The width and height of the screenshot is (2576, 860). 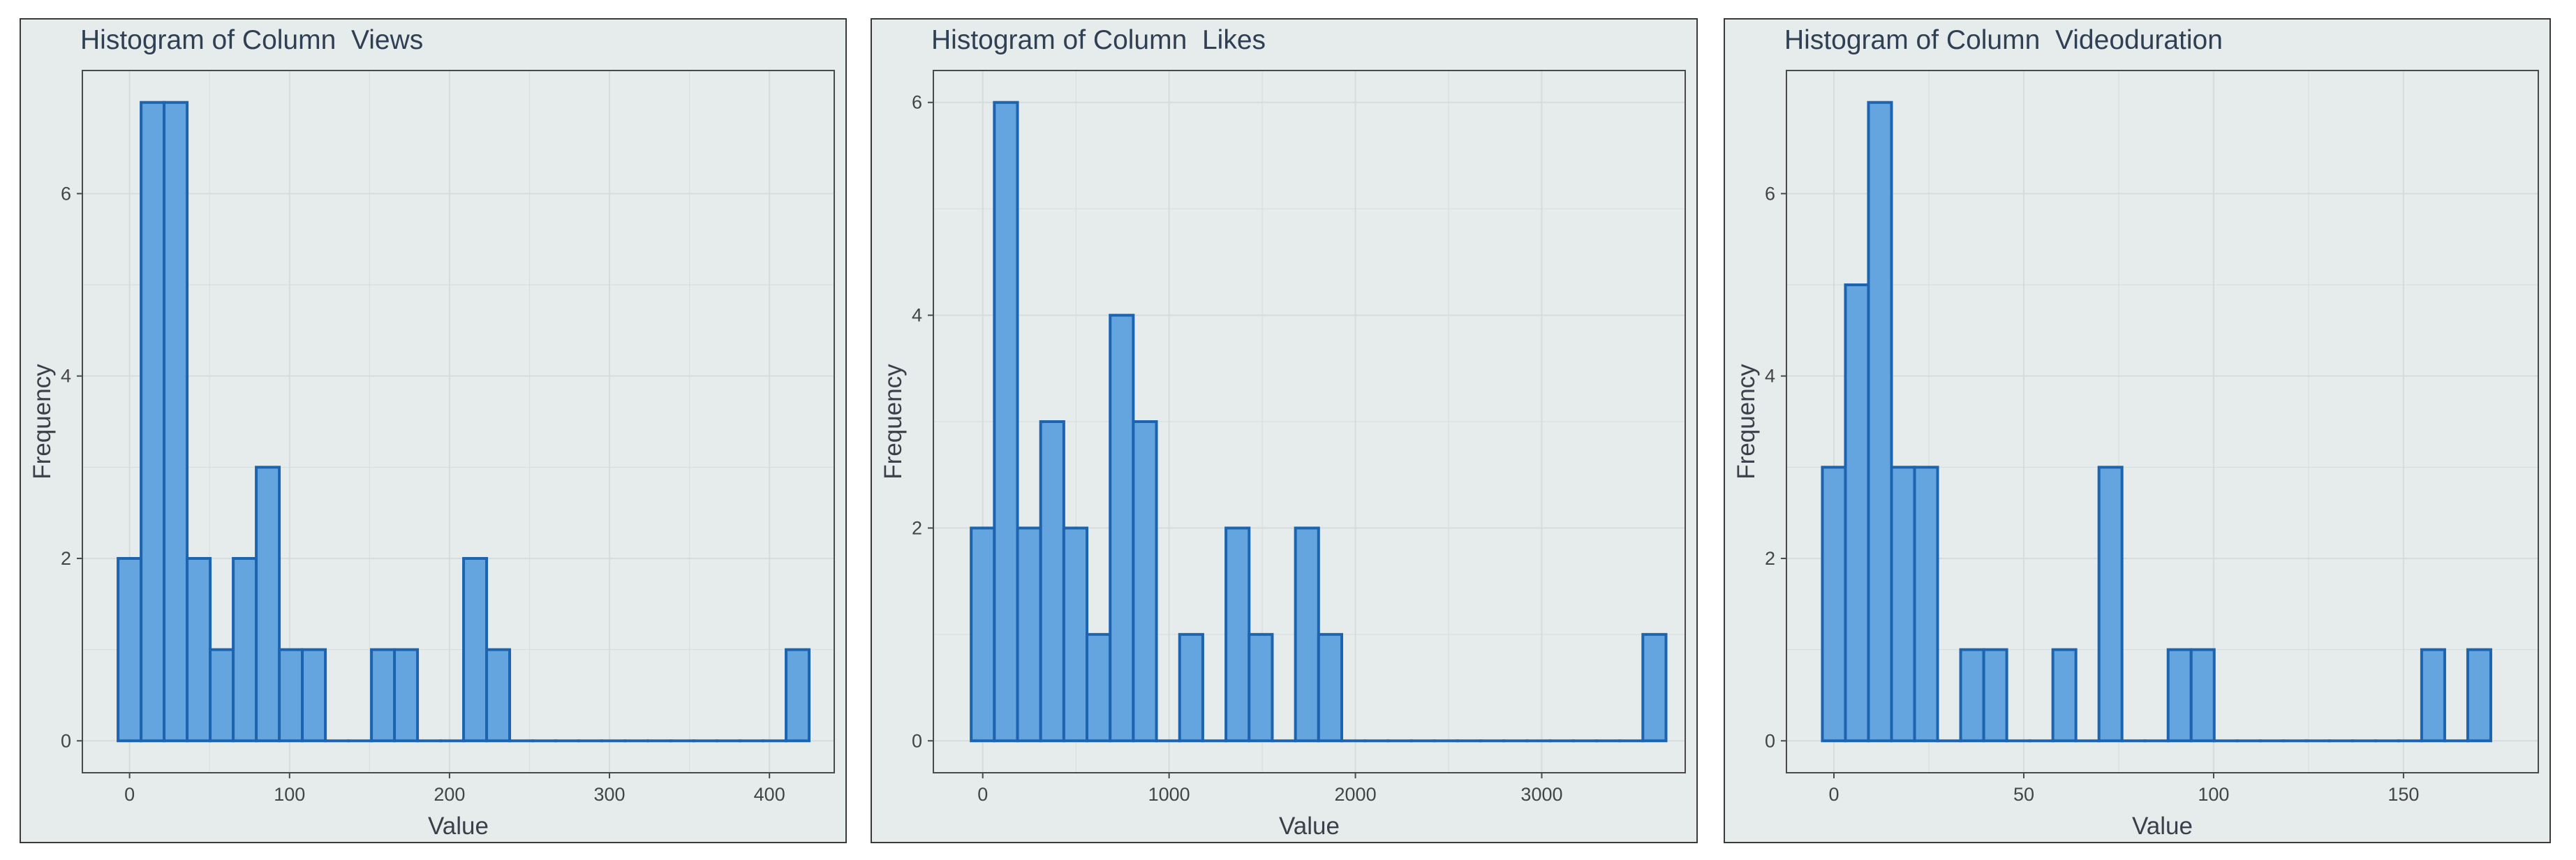 I want to click on x-tick-label: 3000, so click(x=1541, y=794).